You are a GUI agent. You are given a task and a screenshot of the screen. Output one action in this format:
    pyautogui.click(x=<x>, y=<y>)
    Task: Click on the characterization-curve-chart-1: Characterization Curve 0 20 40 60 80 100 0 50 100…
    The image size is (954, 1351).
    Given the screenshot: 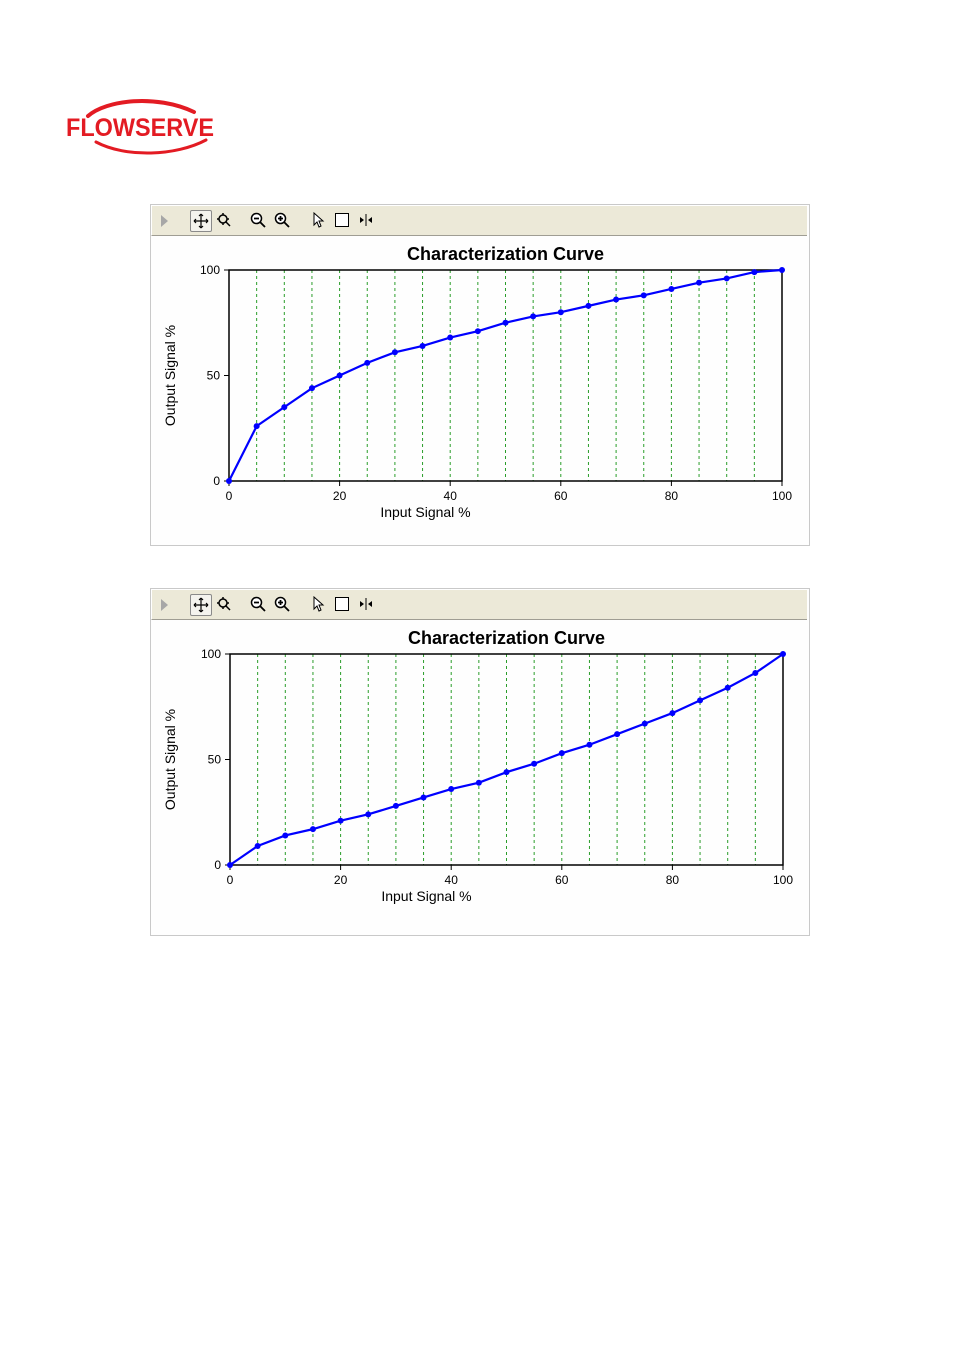 What is the action you would take?
    pyautogui.click(x=477, y=382)
    